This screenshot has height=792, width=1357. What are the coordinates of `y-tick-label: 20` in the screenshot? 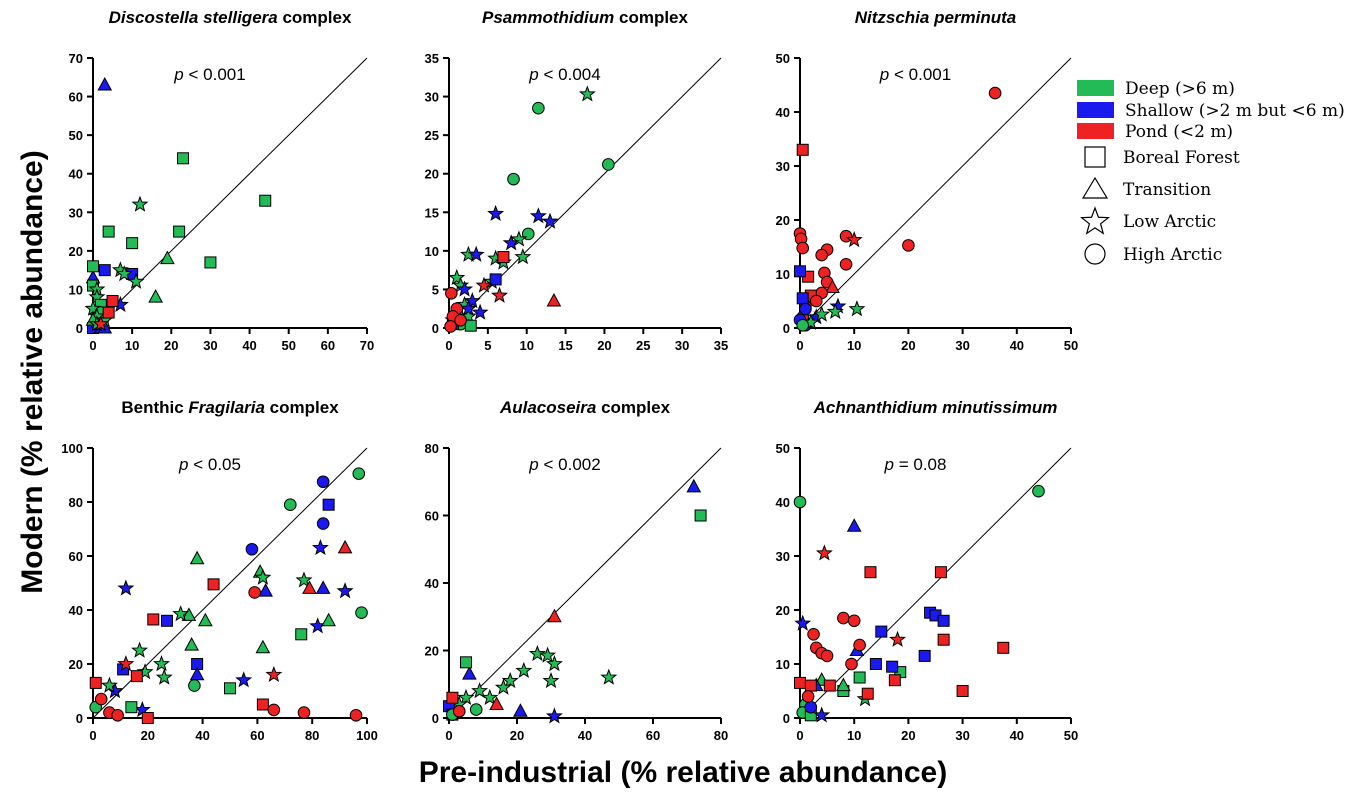 It's located at (432, 174).